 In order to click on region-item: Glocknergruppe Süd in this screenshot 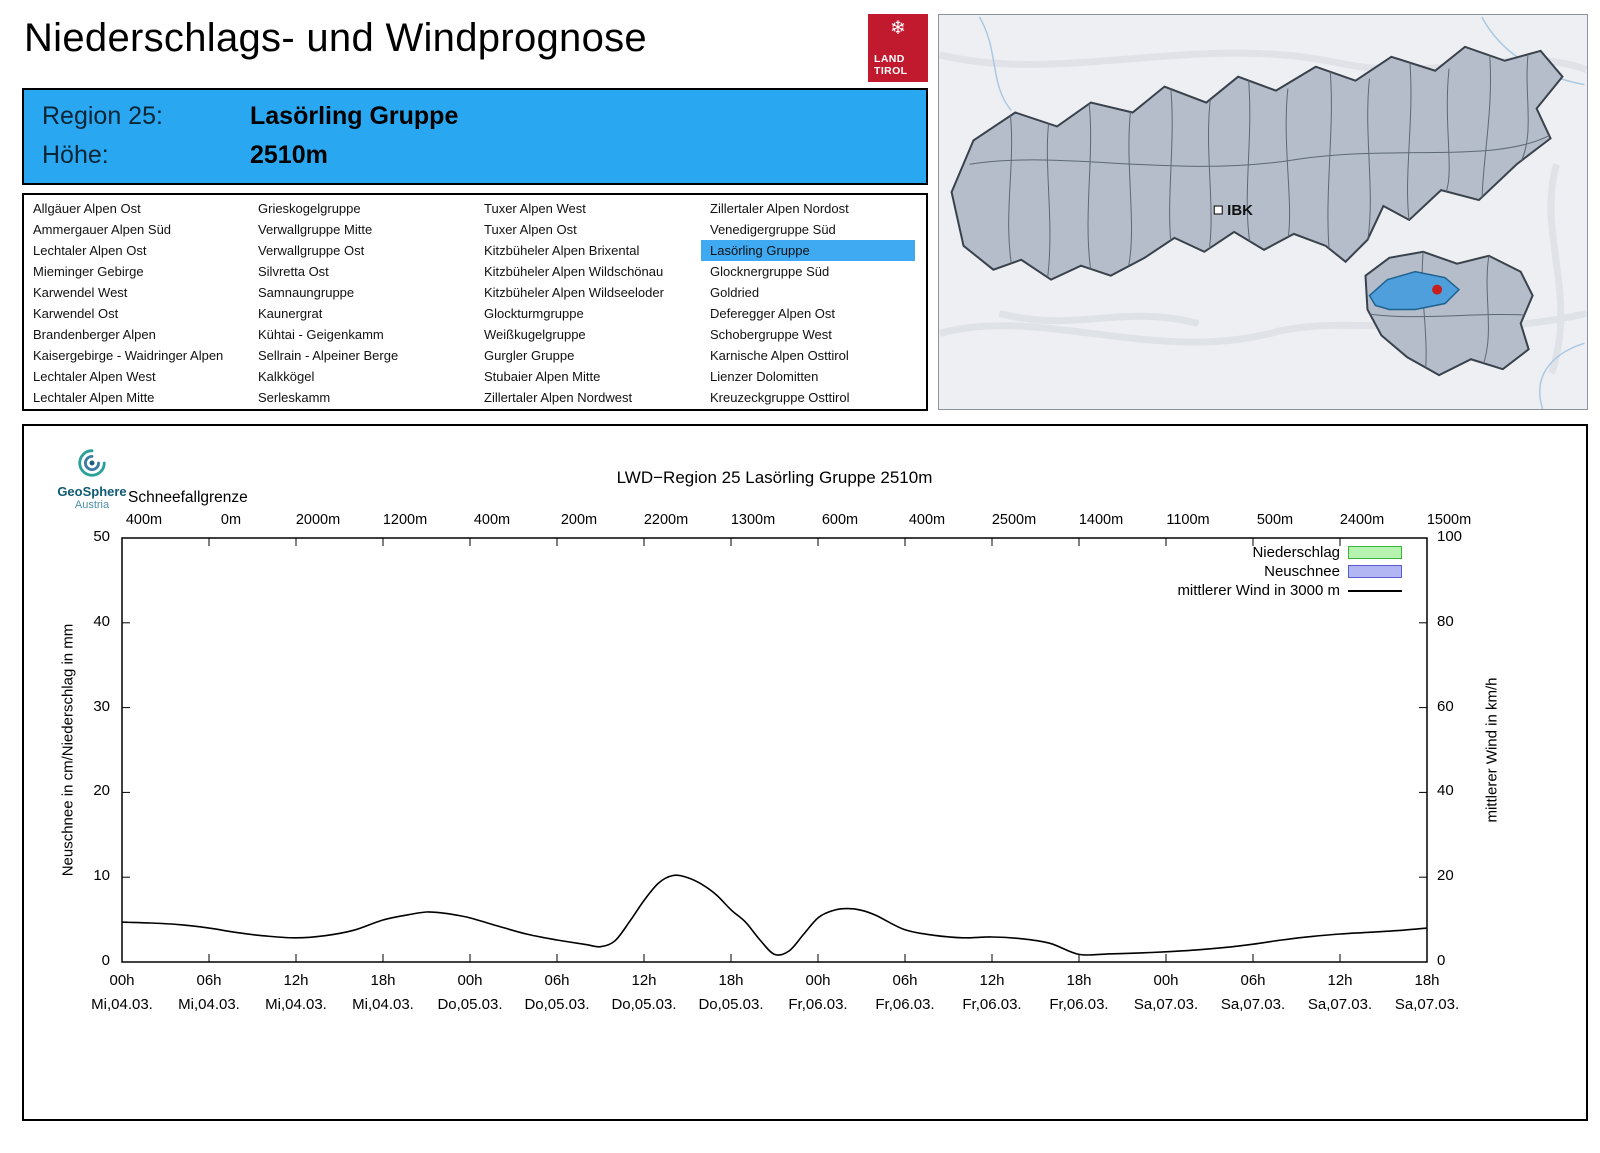, I will do `click(770, 271)`.